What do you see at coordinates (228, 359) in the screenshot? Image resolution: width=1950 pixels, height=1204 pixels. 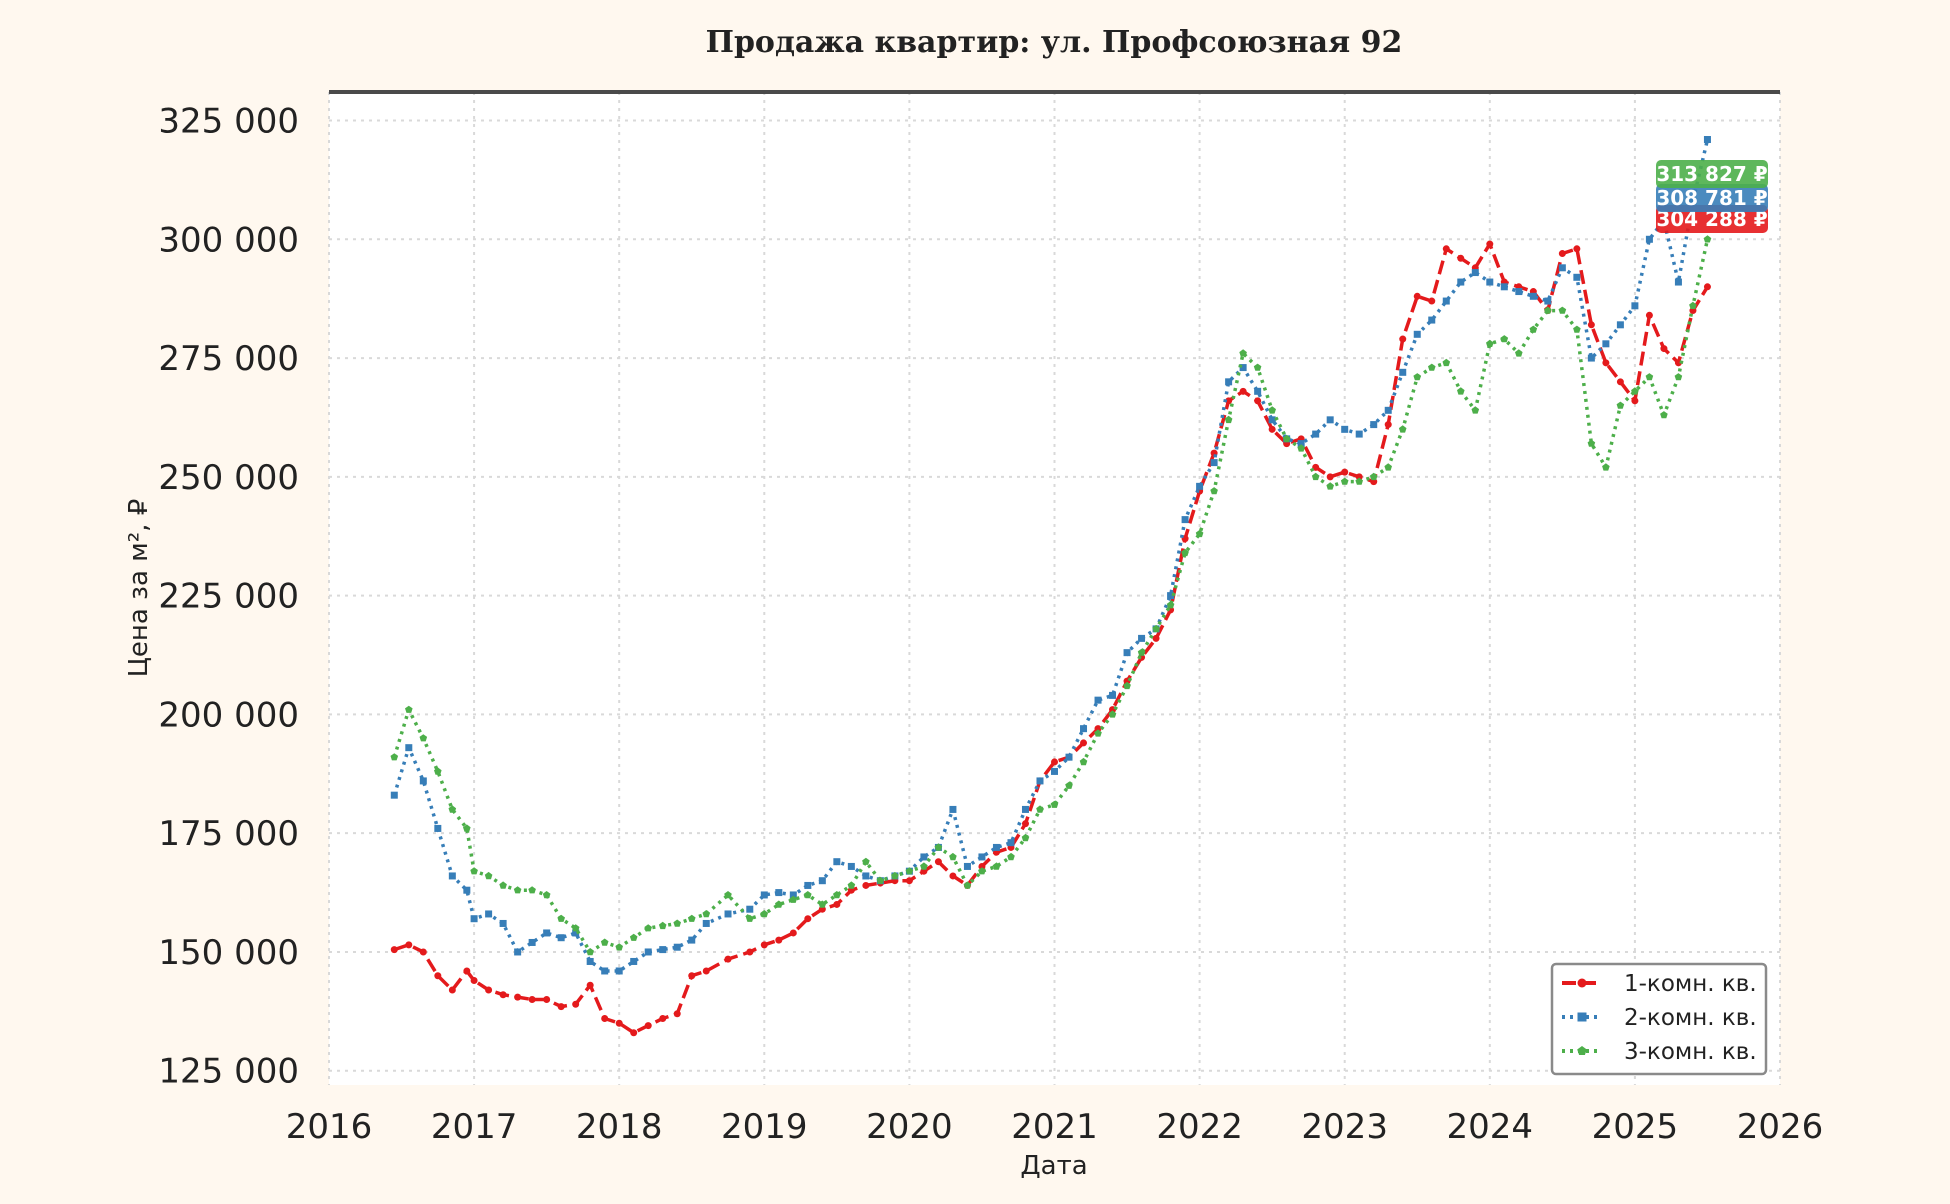 I see `y-tick-label: 275 000` at bounding box center [228, 359].